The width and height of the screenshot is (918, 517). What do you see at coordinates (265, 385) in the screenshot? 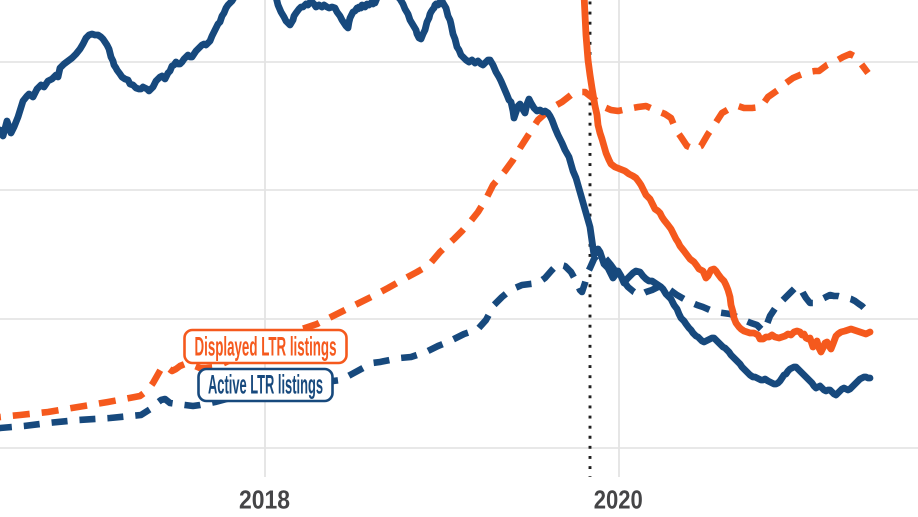
I see `svg-text: Active LTR listings` at bounding box center [265, 385].